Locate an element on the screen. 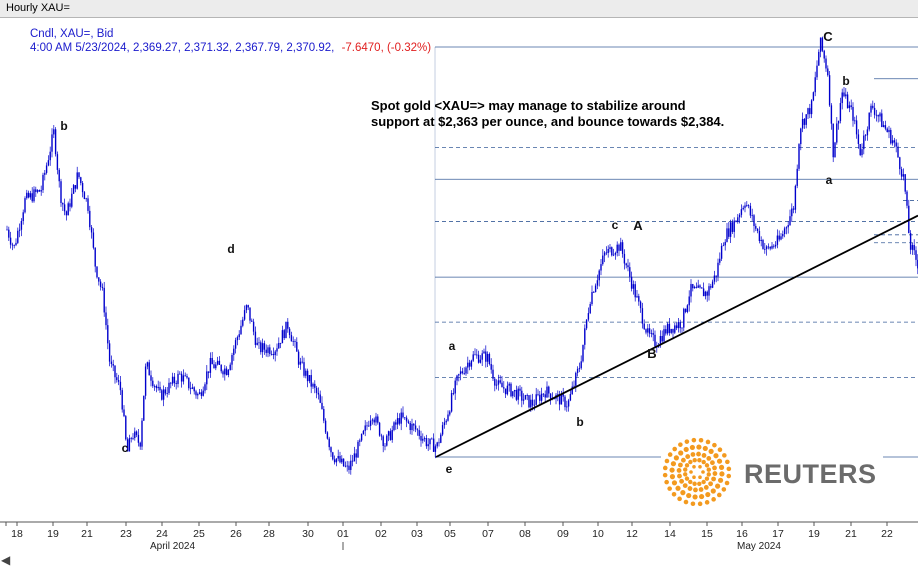 This screenshot has height=567, width=918. scroll-left-icon: ◀ is located at coordinates (6, 560).